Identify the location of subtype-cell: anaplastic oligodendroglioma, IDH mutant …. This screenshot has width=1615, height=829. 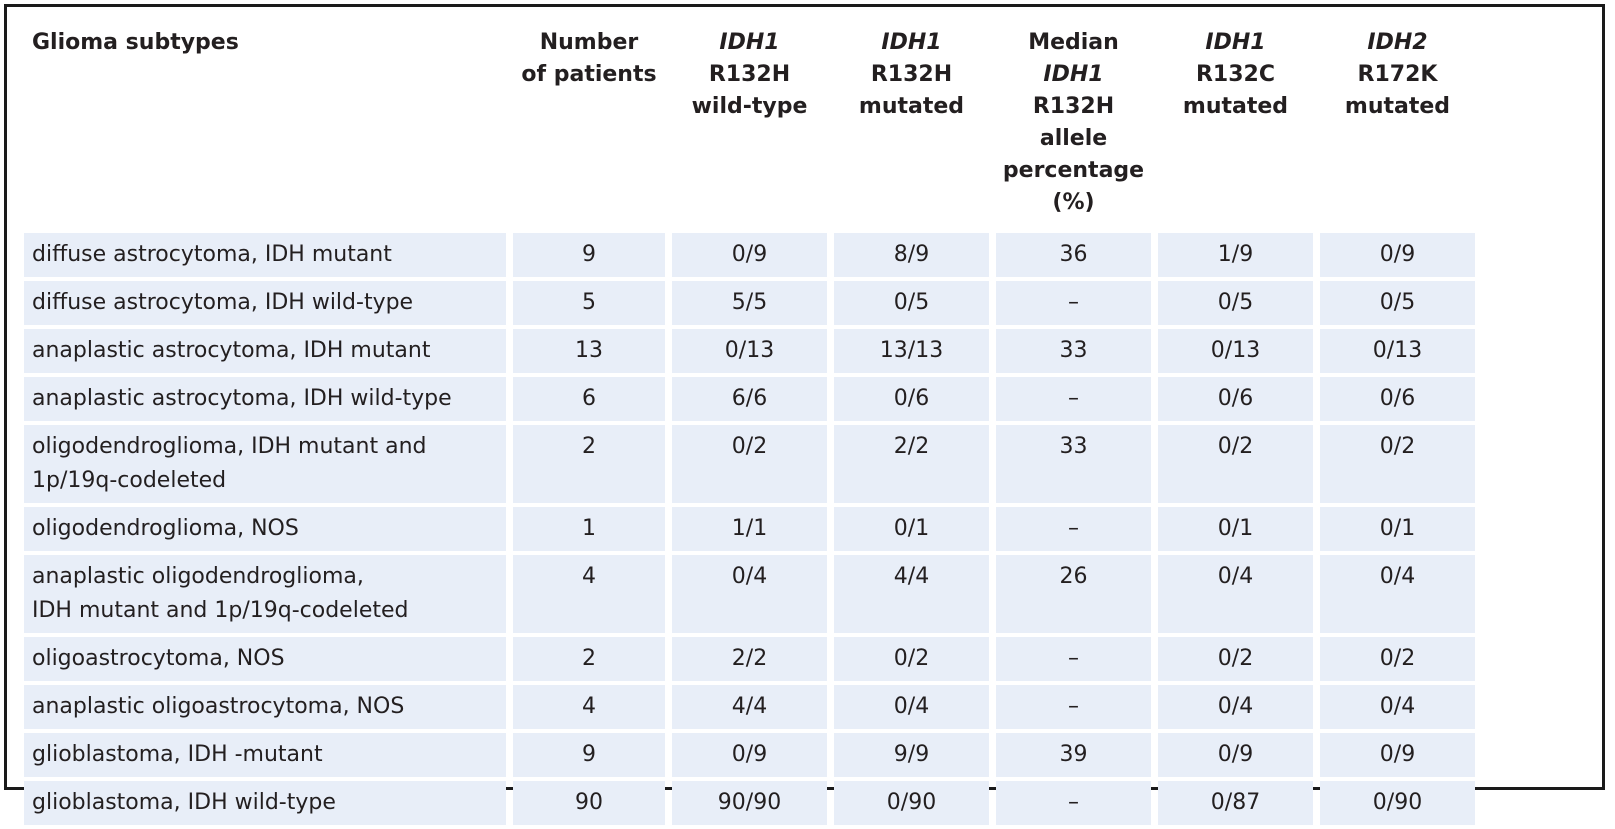
(265, 594).